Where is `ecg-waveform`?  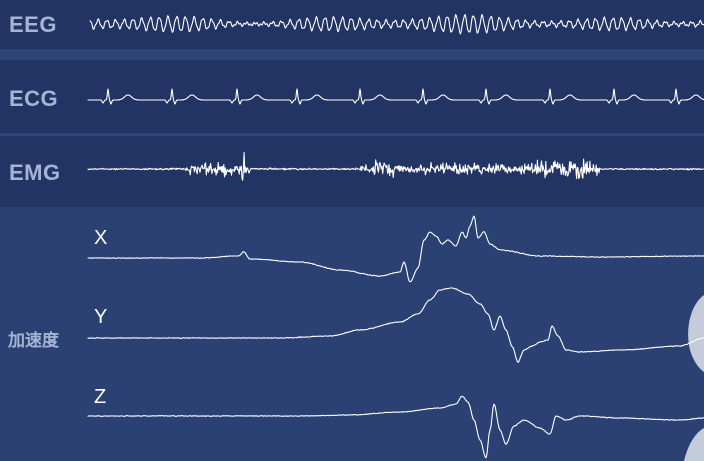
ecg-waveform is located at coordinates (395, 96).